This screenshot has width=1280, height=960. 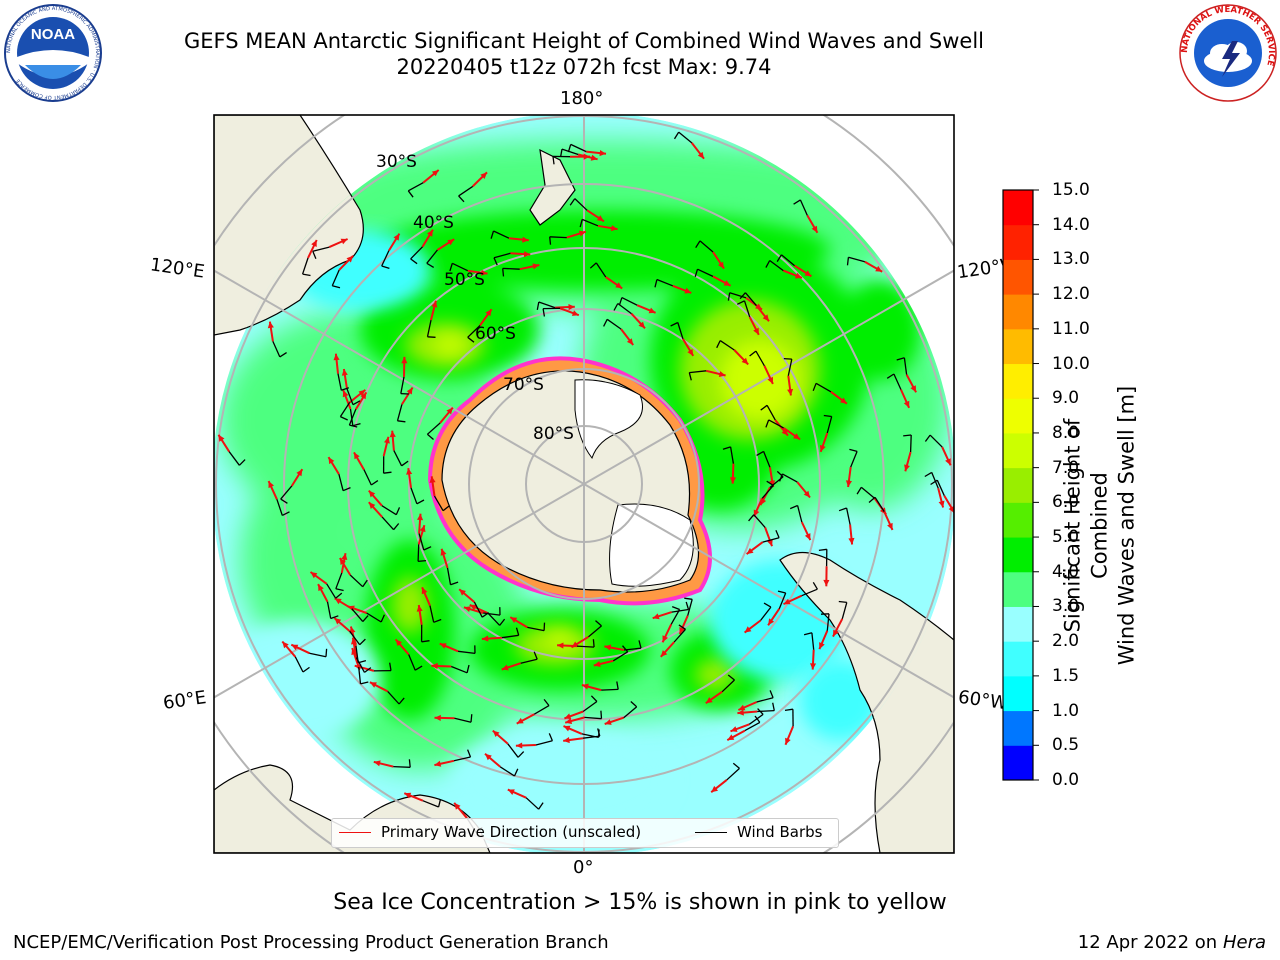 I want to click on colorbar-tick-label: 1.5, so click(x=1066, y=675).